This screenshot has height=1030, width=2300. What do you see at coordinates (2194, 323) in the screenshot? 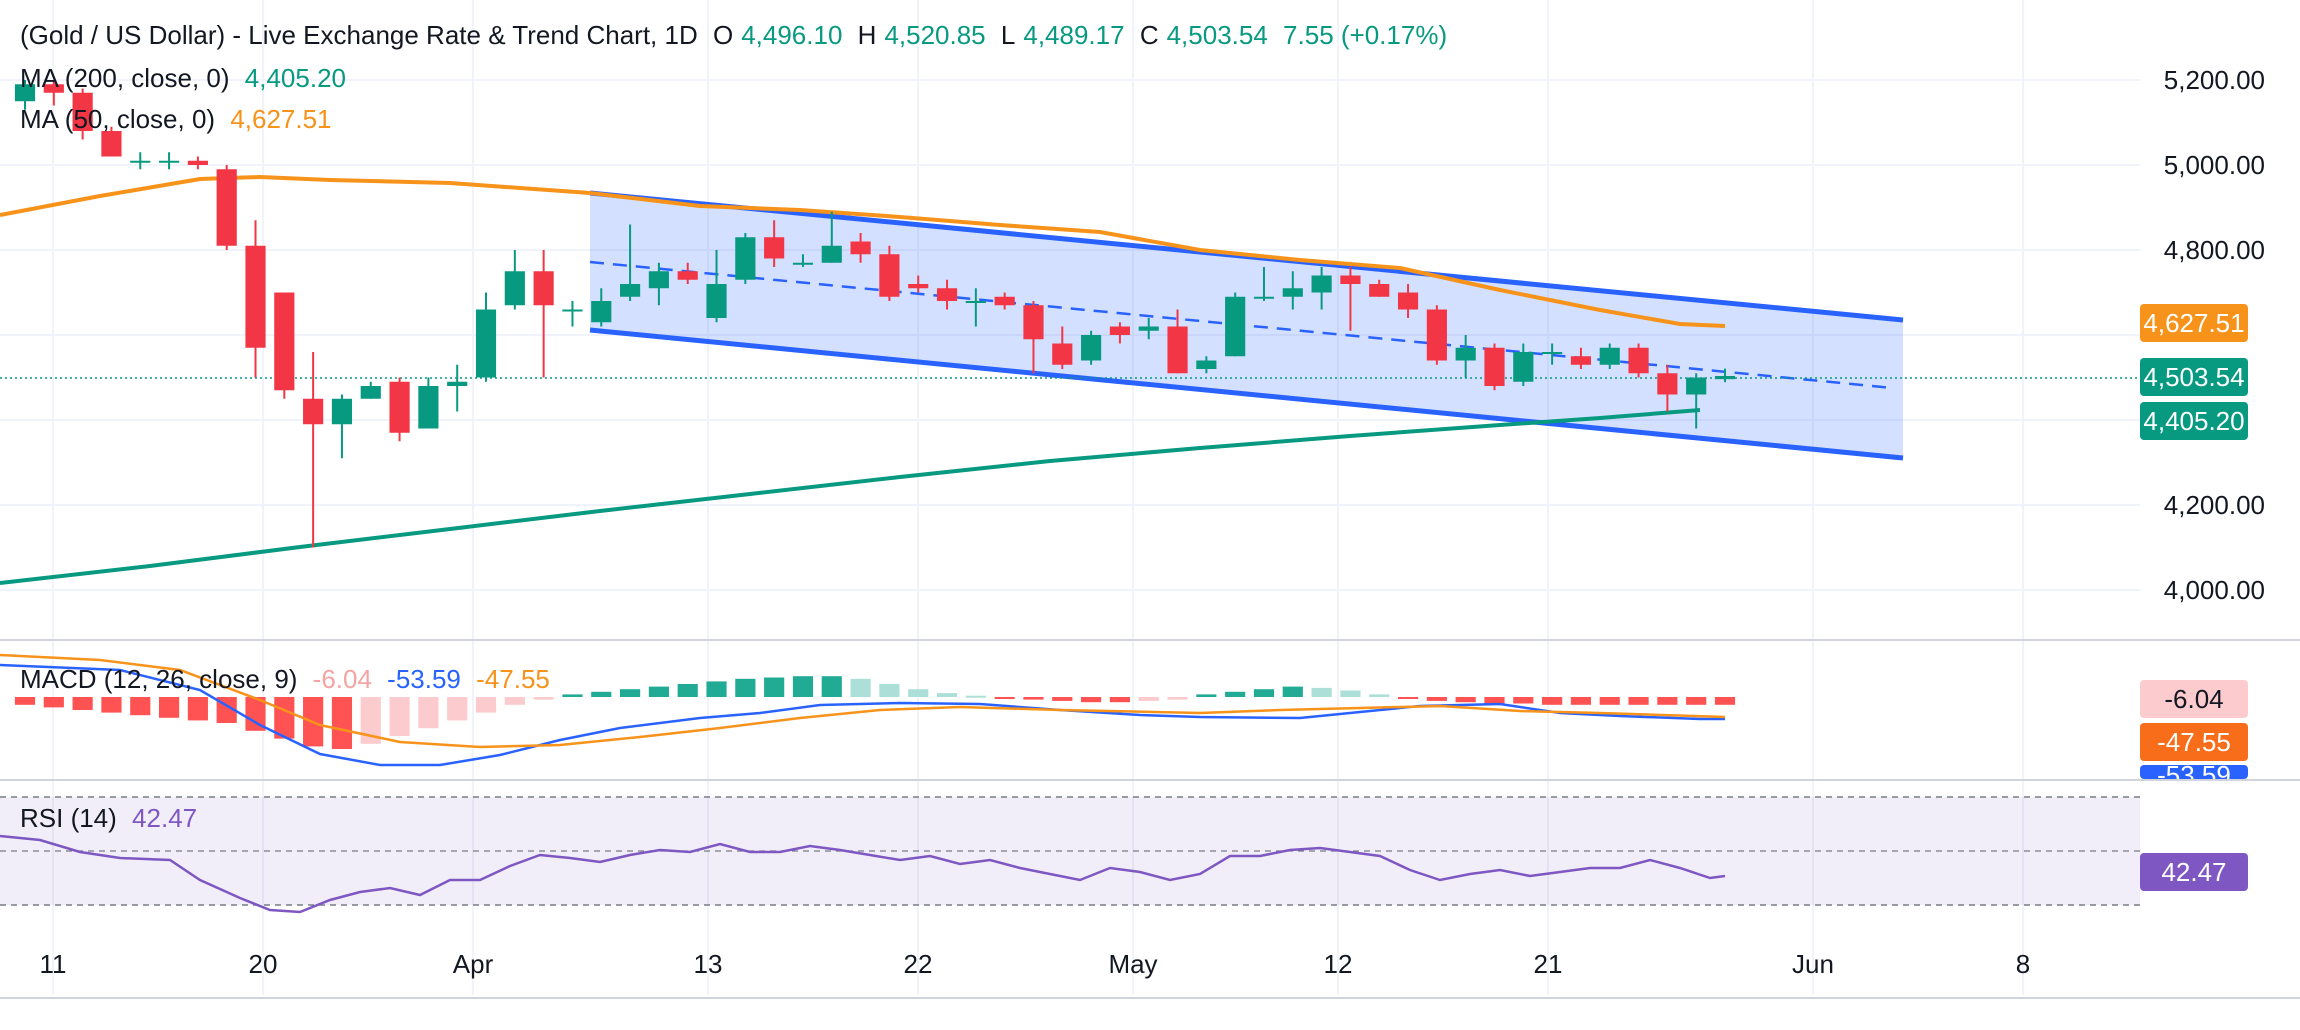
I see `ma50-price-badge: 4,627.51` at bounding box center [2194, 323].